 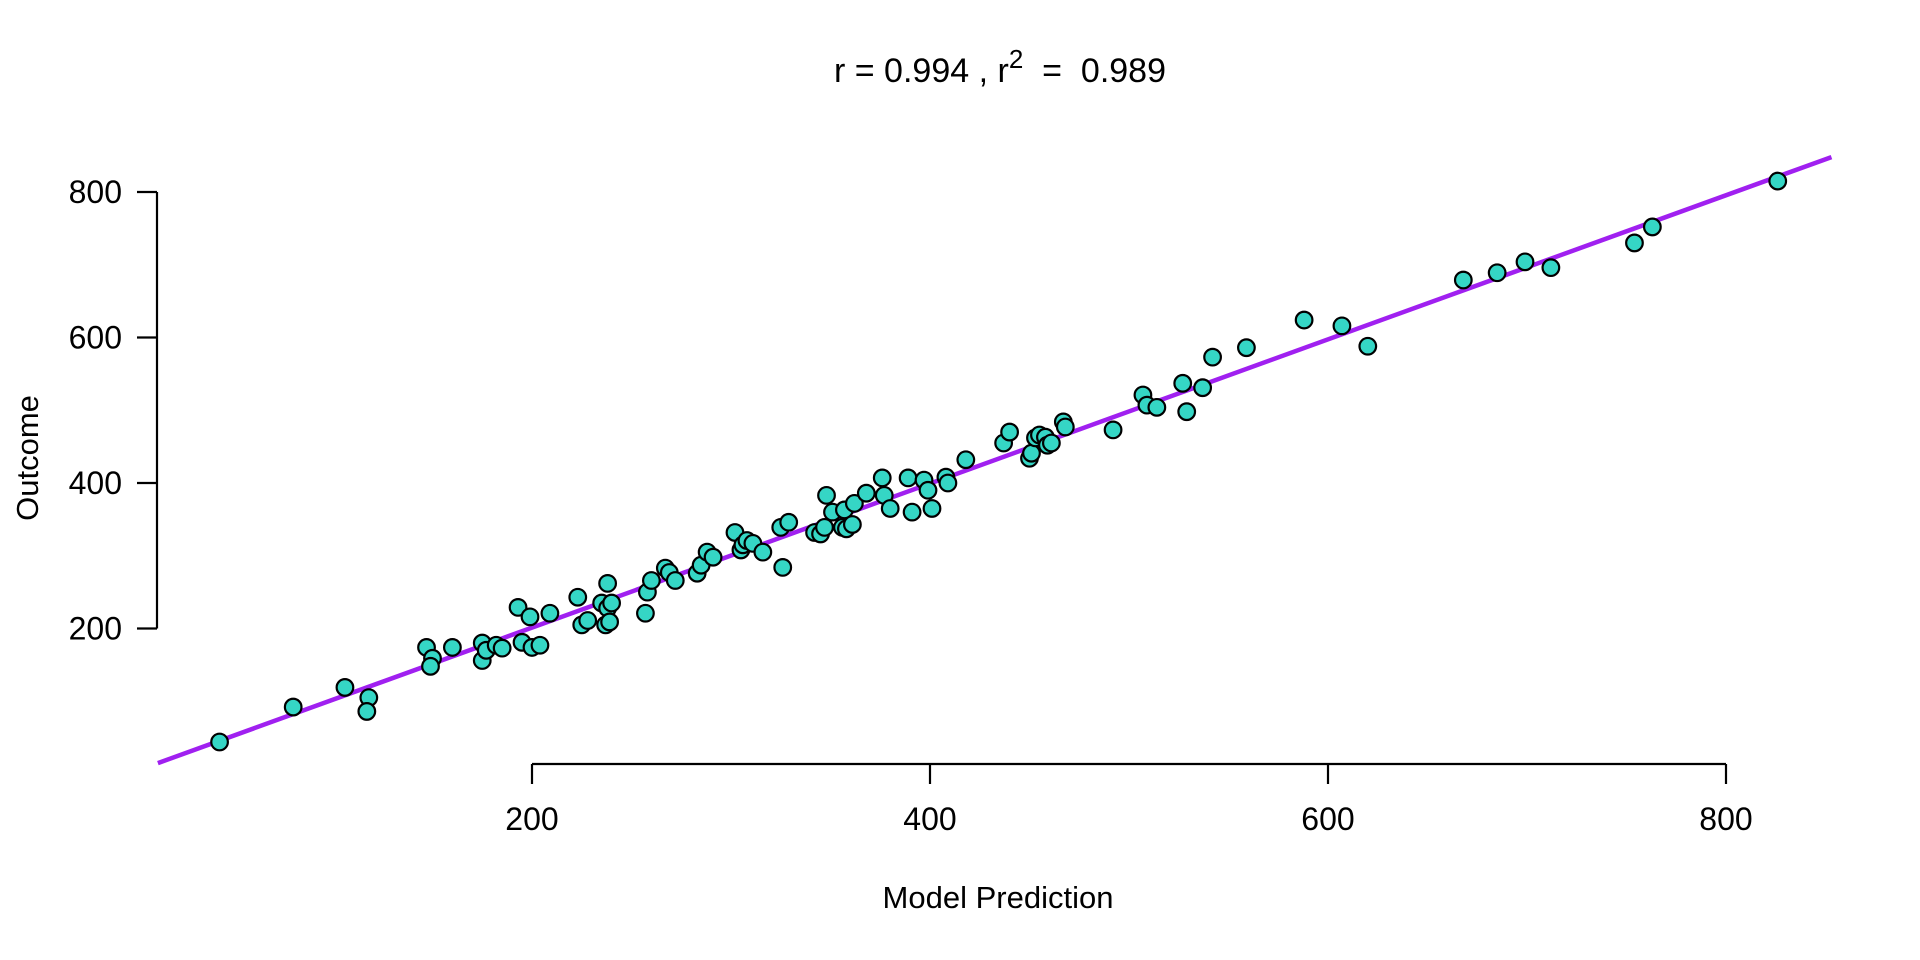 I want to click on x-tick-label: 400, so click(x=929, y=819).